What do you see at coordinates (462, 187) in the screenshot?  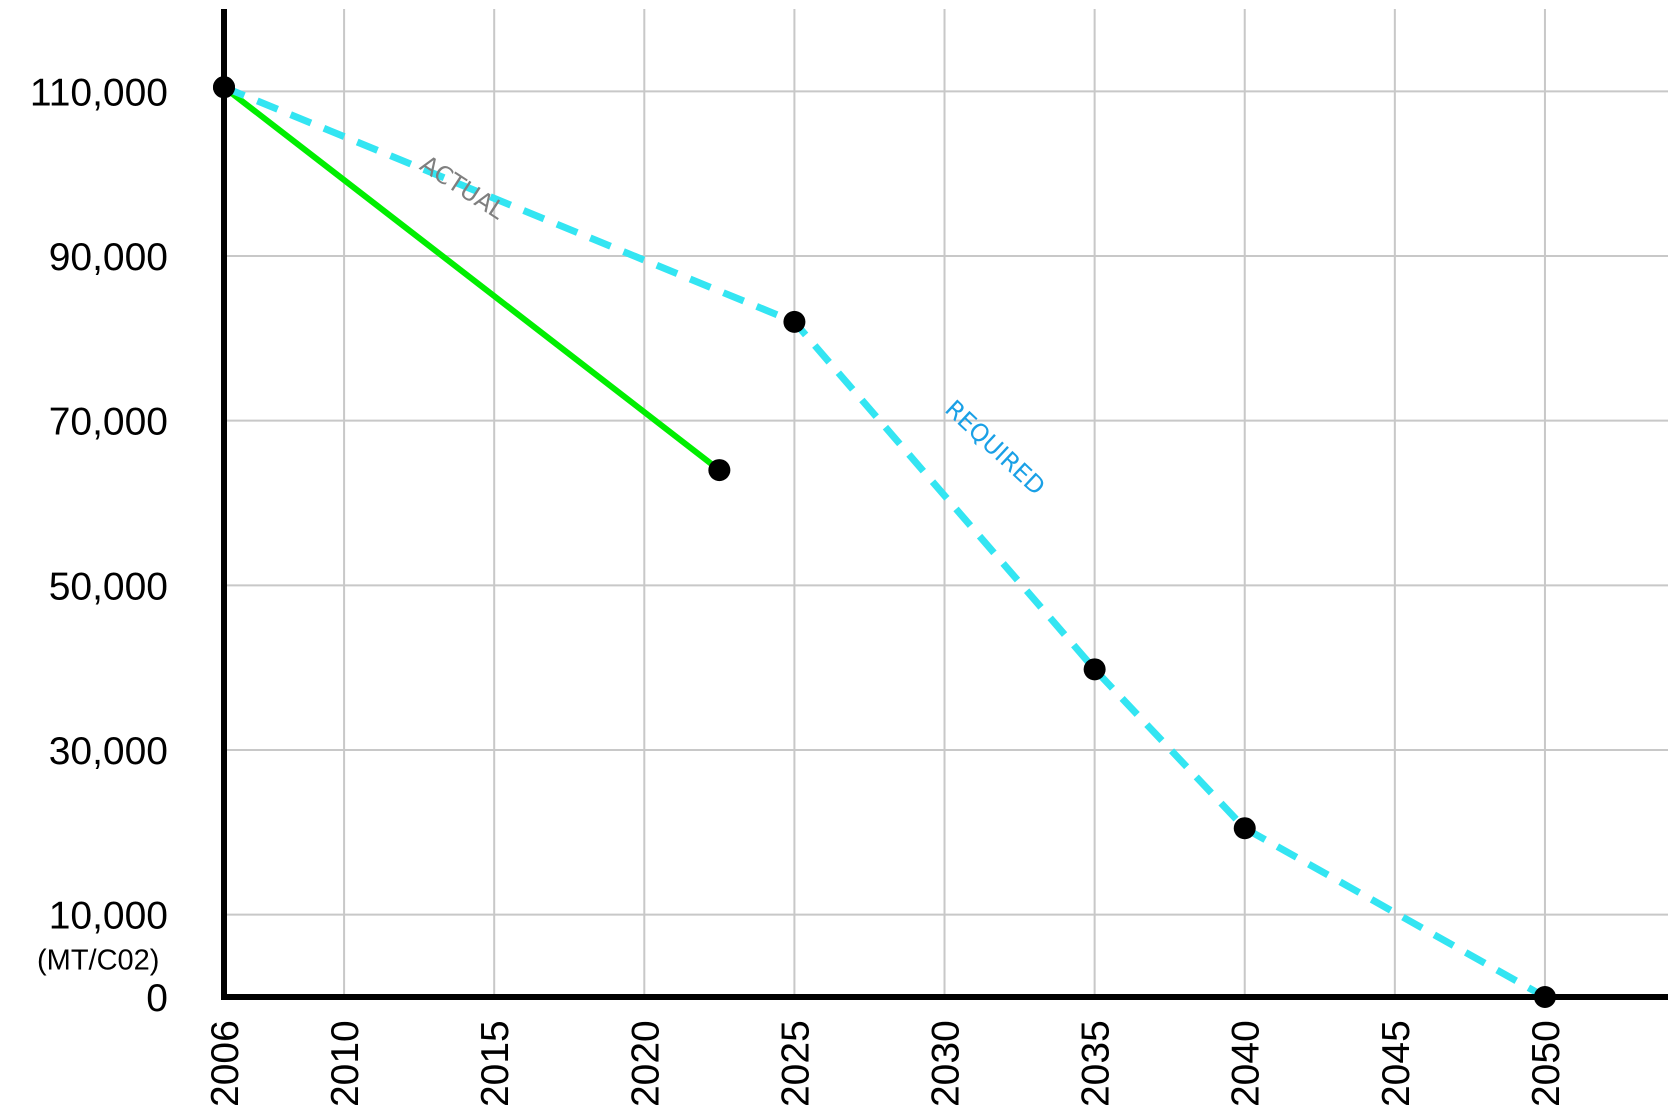 I see `annotation-actual: ACTUAL` at bounding box center [462, 187].